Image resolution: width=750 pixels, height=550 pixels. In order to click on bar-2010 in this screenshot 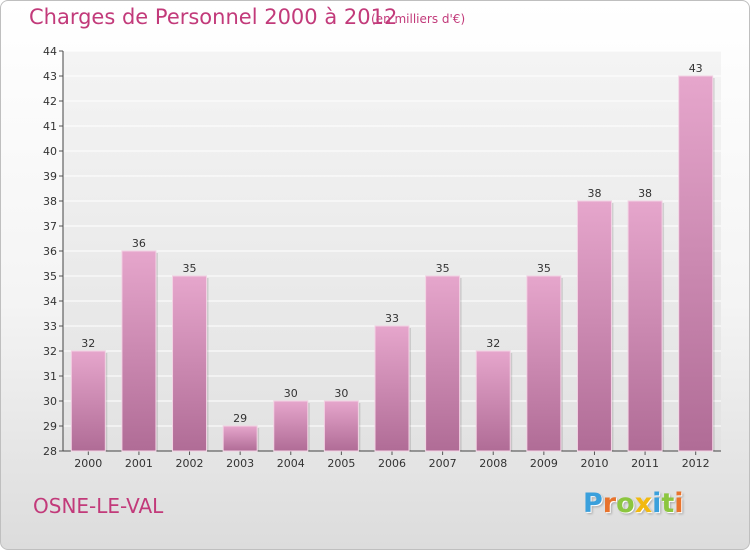, I will do `click(594, 326)`.